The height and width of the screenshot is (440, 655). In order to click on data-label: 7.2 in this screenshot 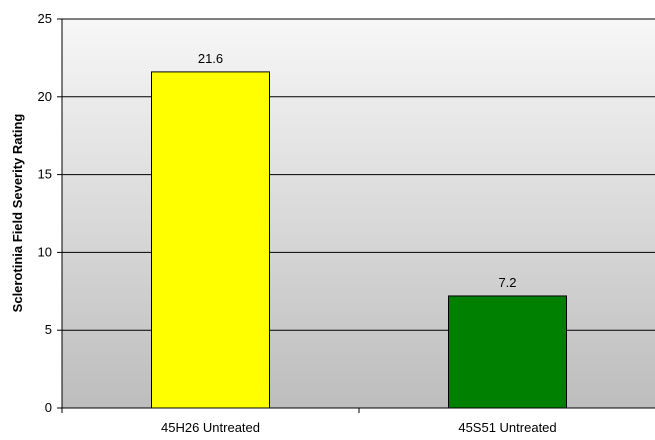, I will do `click(507, 282)`.